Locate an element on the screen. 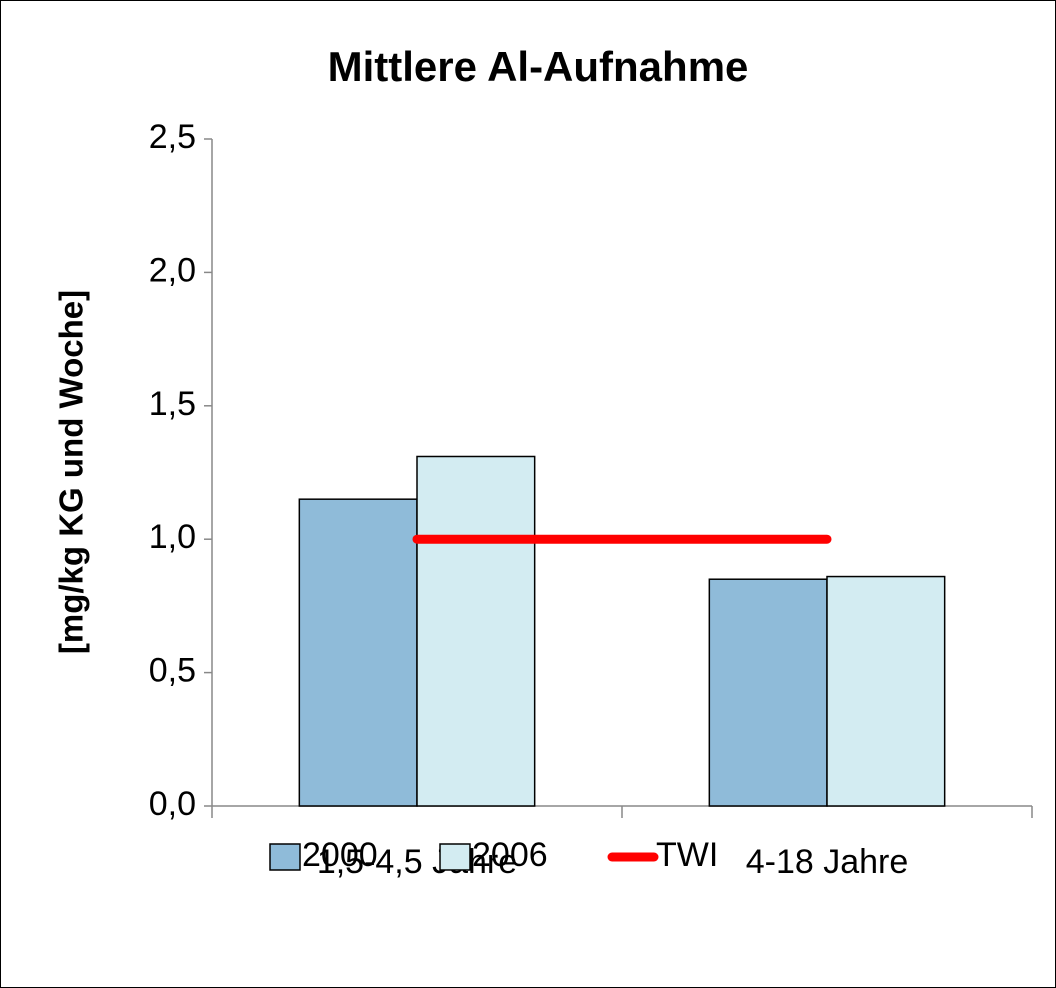 This screenshot has height=988, width=1056. x-tick-label: 4-18 Jahre is located at coordinates (827, 862).